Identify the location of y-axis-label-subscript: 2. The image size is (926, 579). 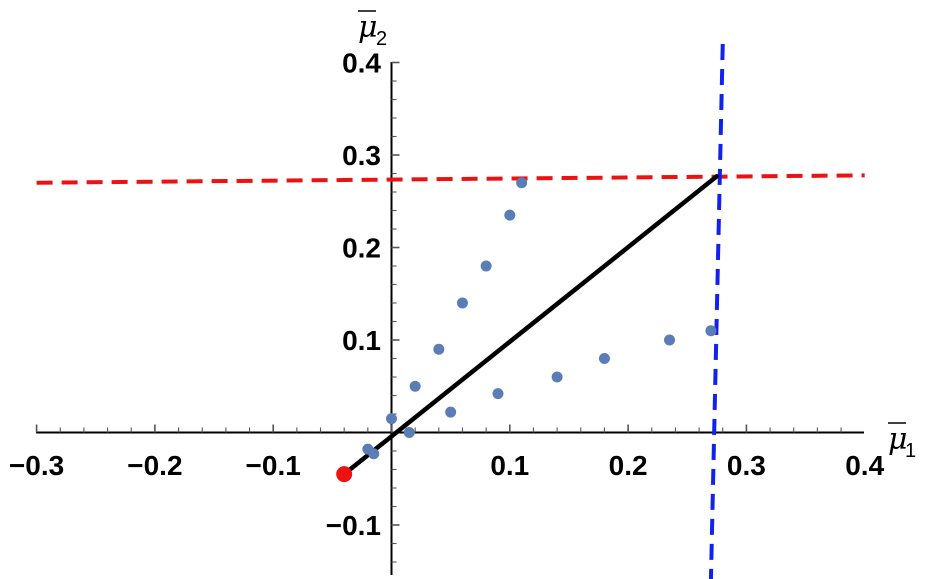
(381, 39).